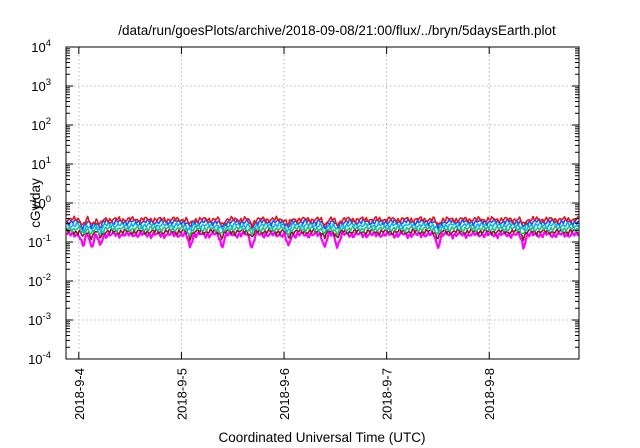  I want to click on y-tick-label: 10³, so click(41, 85).